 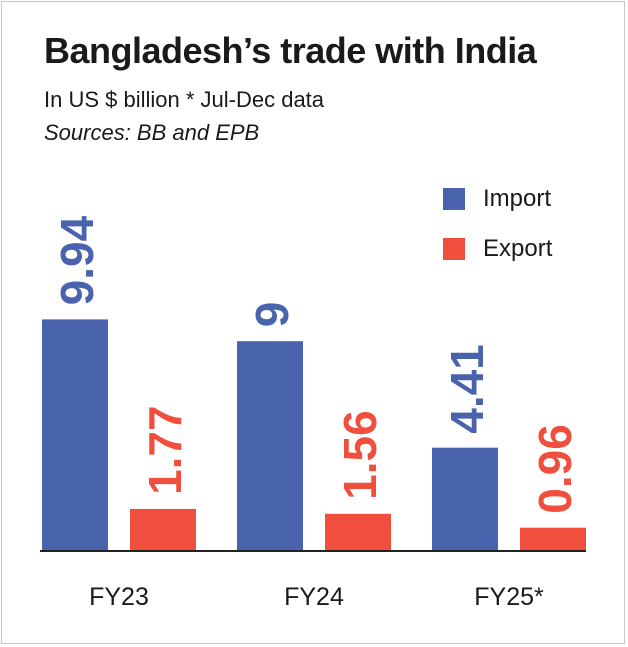 I want to click on legend-label-export: Export, so click(x=518, y=248).